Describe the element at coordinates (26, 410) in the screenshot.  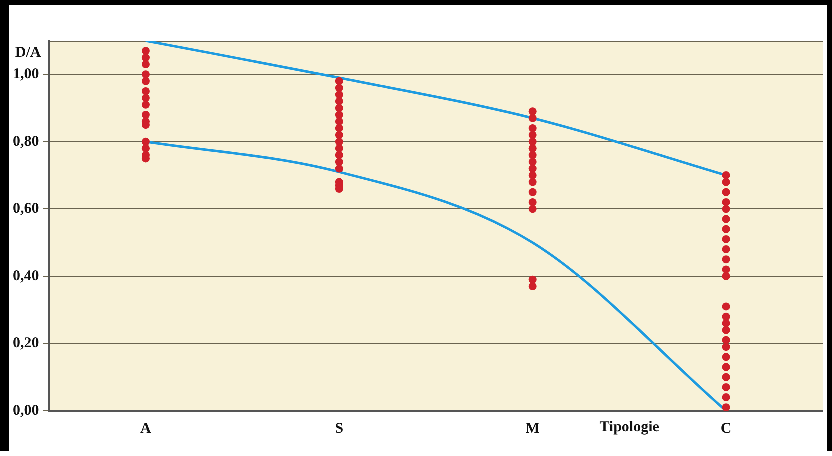
I see `y-tick-label: 0,00` at that location.